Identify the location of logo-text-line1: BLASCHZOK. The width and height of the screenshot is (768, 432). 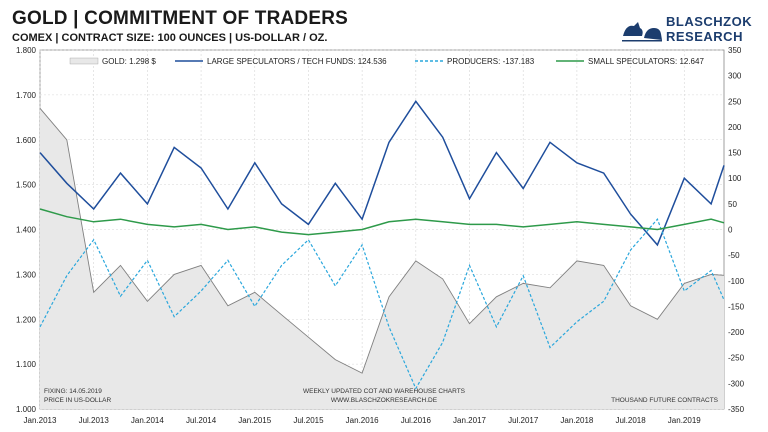
(709, 21).